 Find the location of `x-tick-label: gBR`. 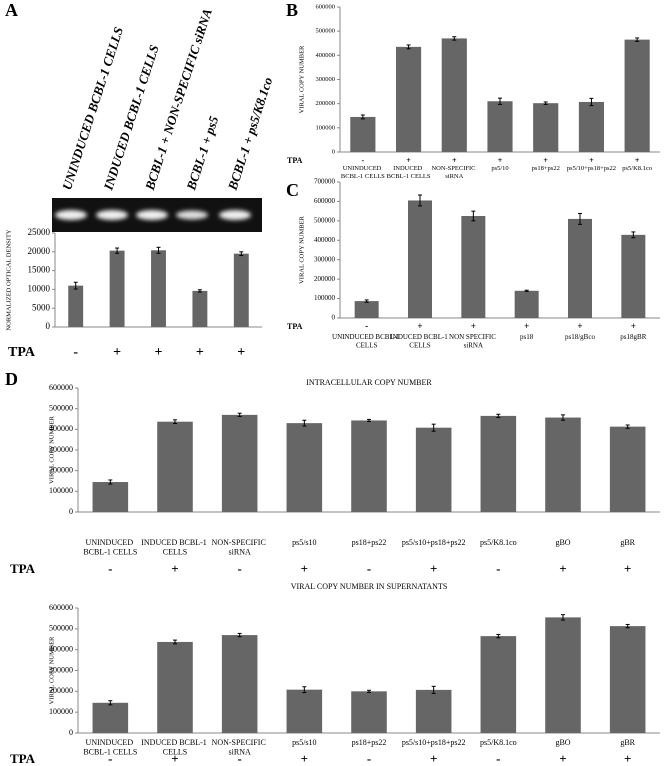

x-tick-label: gBR is located at coordinates (627, 742).